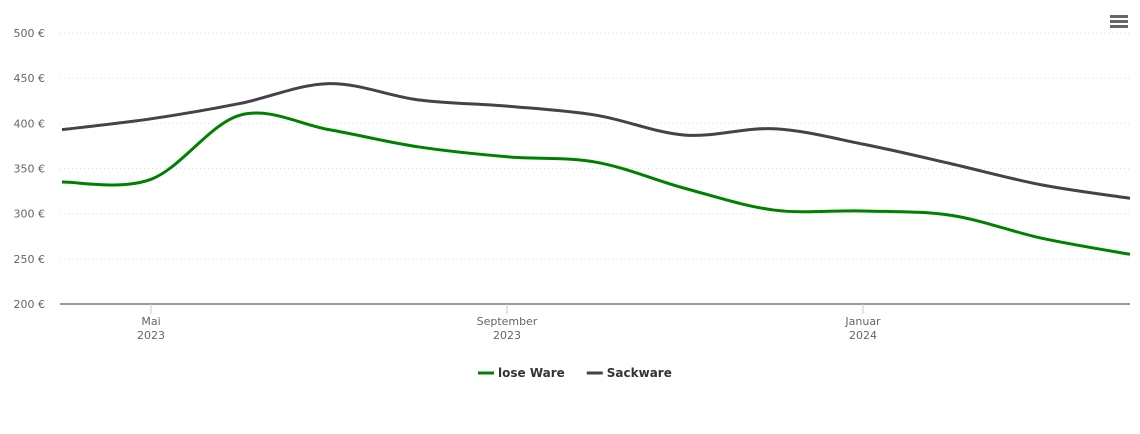 The width and height of the screenshot is (1140, 434). What do you see at coordinates (30, 123) in the screenshot?
I see `y-tick-label: 400 €` at bounding box center [30, 123].